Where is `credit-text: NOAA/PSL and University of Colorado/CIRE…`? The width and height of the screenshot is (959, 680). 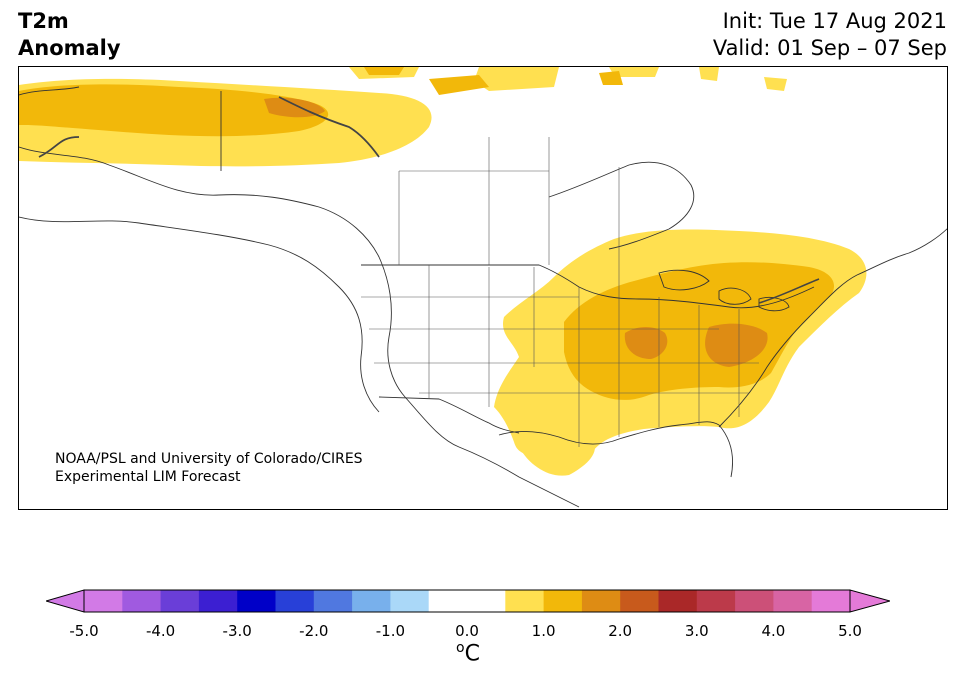
credit-text: NOAA/PSL and University of Colorado/CIRE… is located at coordinates (209, 468).